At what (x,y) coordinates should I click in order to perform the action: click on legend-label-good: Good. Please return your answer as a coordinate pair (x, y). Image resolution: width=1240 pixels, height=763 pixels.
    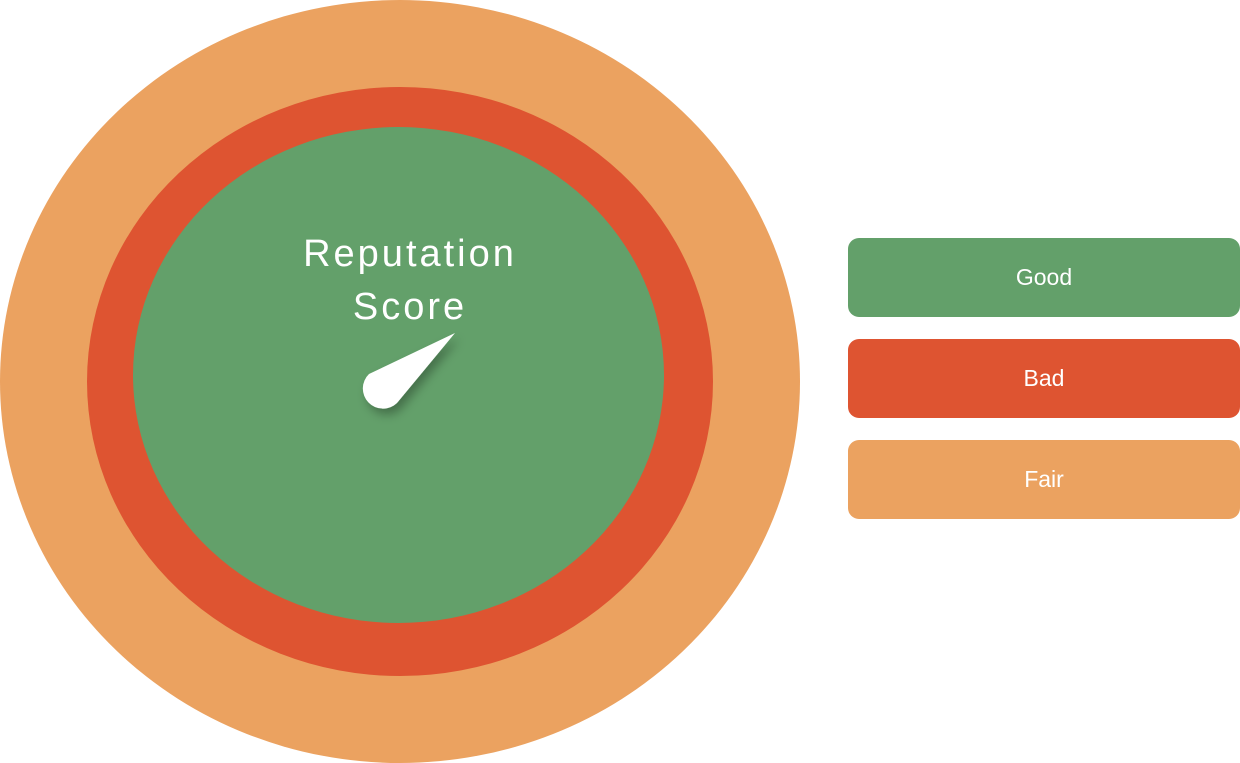
    Looking at the image, I should click on (1044, 277).